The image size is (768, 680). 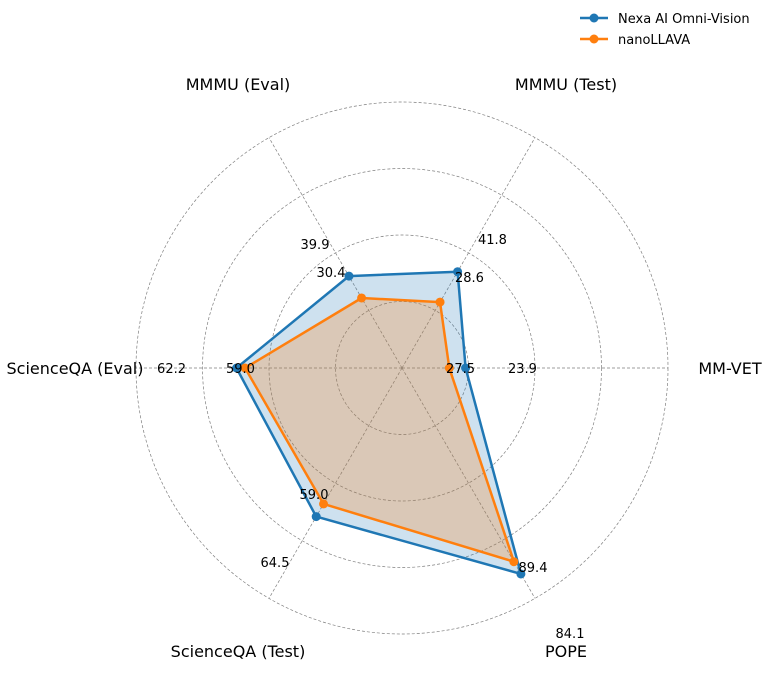 I want to click on data-label-nanollava-mm-vet: 27.5, so click(x=460, y=369).